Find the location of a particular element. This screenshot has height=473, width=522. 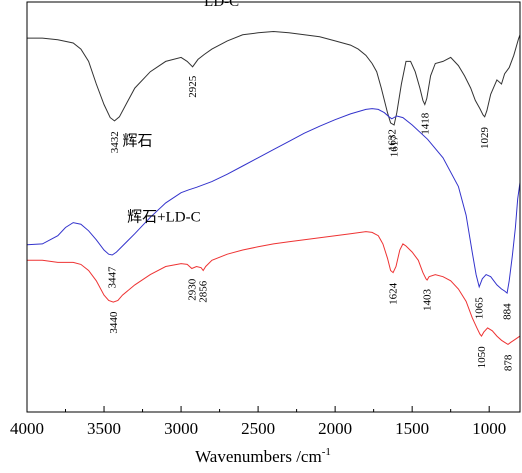

peak-label: 3447 is located at coordinates (113, 277).